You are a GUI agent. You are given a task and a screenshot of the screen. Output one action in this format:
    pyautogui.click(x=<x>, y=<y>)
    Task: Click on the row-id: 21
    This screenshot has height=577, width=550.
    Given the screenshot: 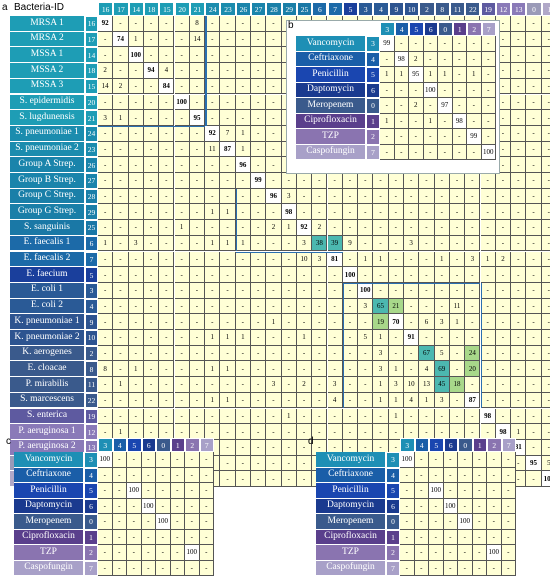 What is the action you would take?
    pyautogui.click(x=91, y=118)
    